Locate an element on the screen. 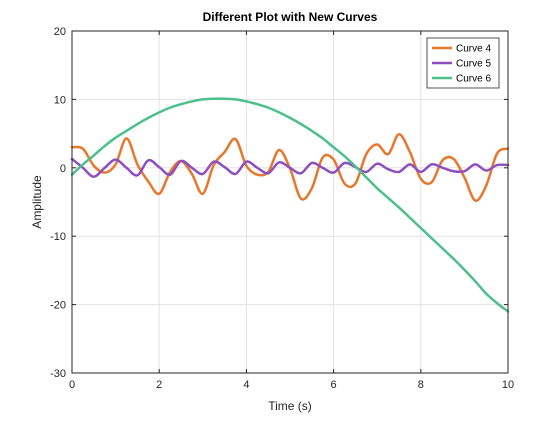 The width and height of the screenshot is (560, 425). x-axis-title: Time (s) is located at coordinates (290, 406).